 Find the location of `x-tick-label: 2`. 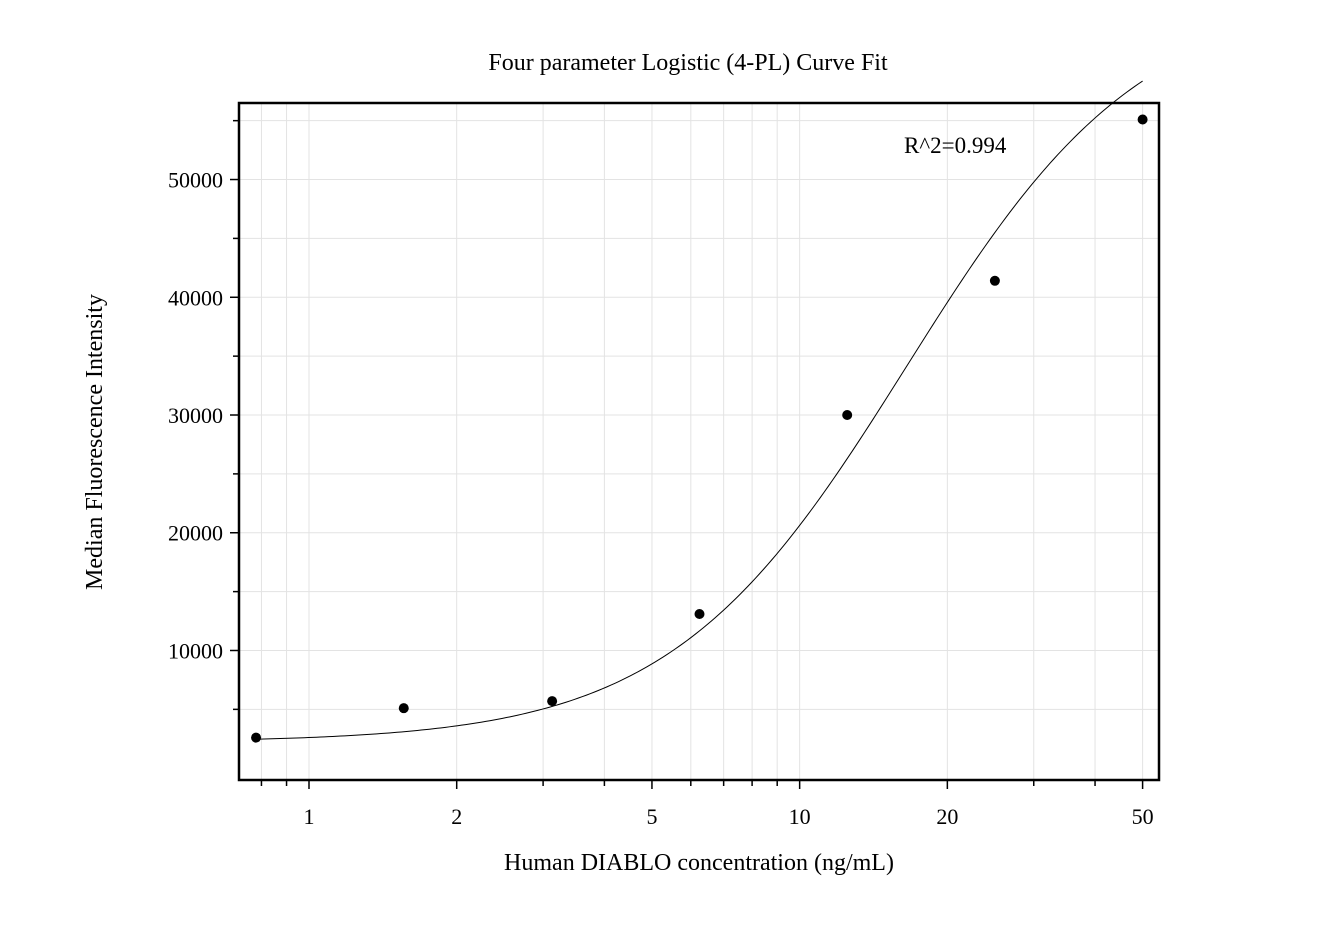

x-tick-label: 2 is located at coordinates (456, 816).